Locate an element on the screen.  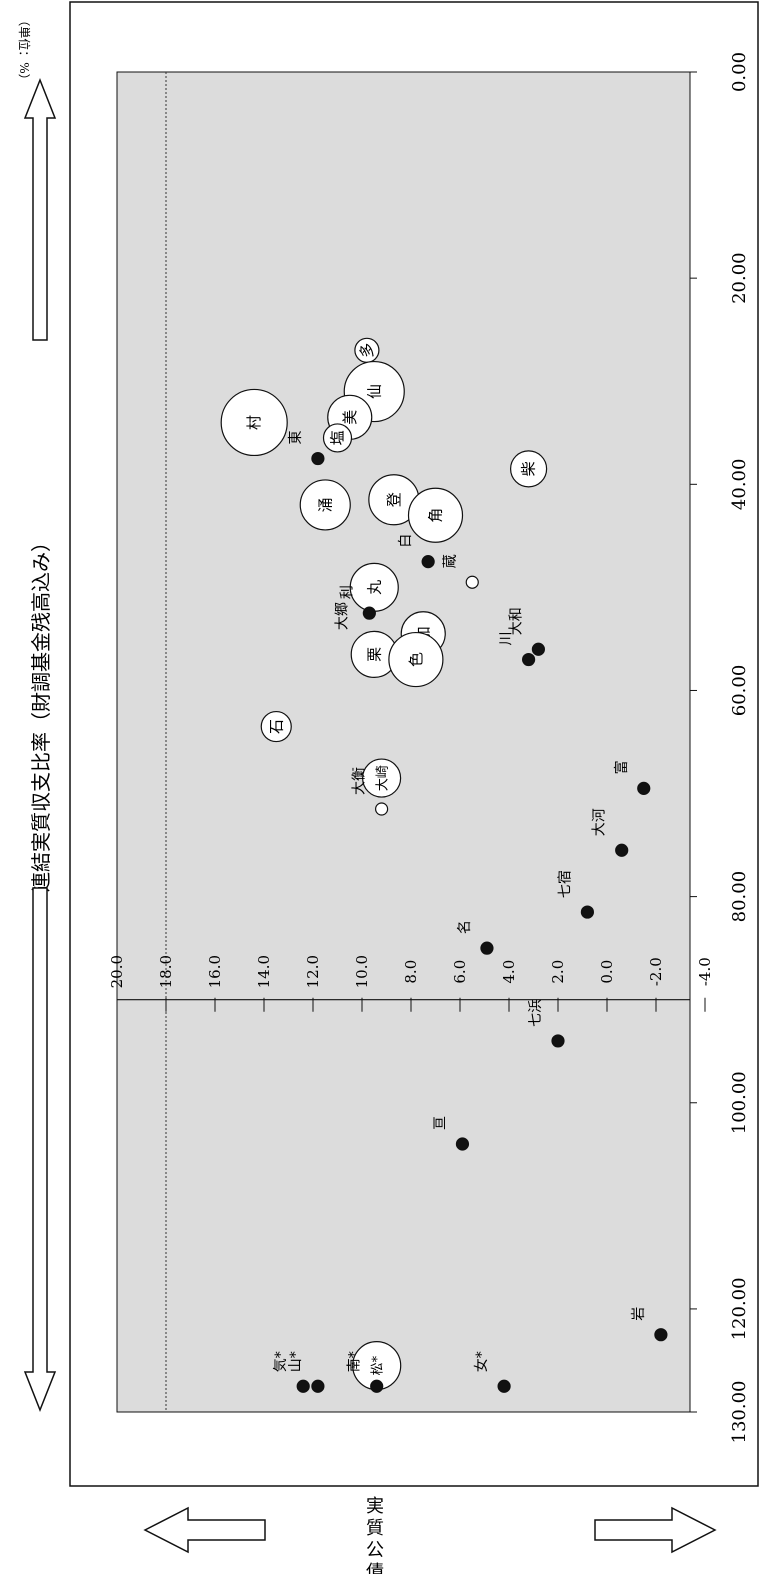
data-point: 塩 is located at coordinates (337, 438).